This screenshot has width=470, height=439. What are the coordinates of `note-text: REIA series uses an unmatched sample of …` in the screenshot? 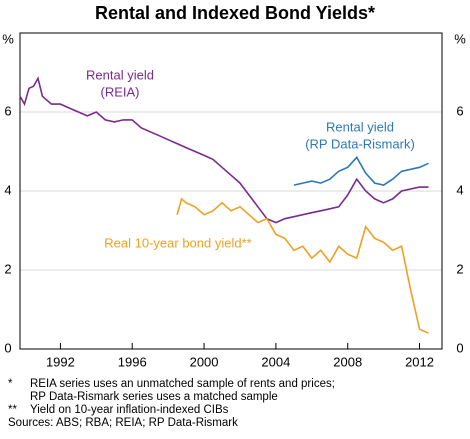 It's located at (182, 384).